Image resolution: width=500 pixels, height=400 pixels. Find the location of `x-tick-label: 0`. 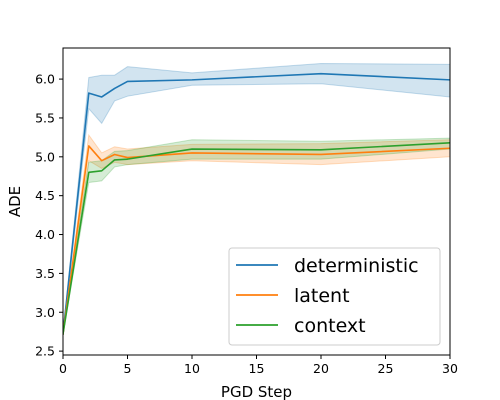

x-tick-label: 0 is located at coordinates (63, 368).